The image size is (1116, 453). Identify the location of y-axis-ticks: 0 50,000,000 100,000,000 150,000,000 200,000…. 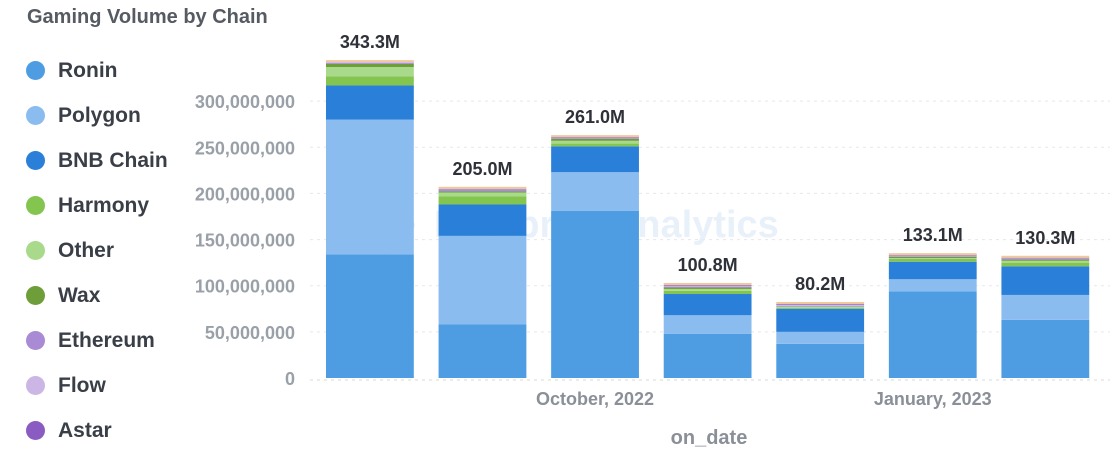
(245, 240).